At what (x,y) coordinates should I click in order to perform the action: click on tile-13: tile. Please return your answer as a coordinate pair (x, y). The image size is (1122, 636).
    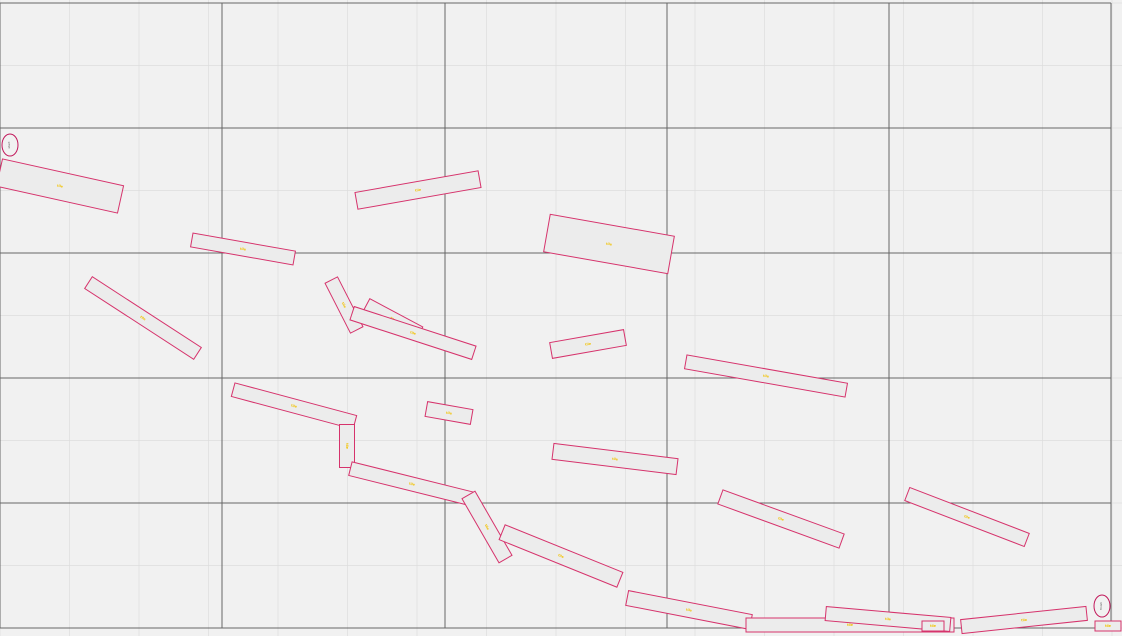
    Looking at the image, I should click on (449, 413).